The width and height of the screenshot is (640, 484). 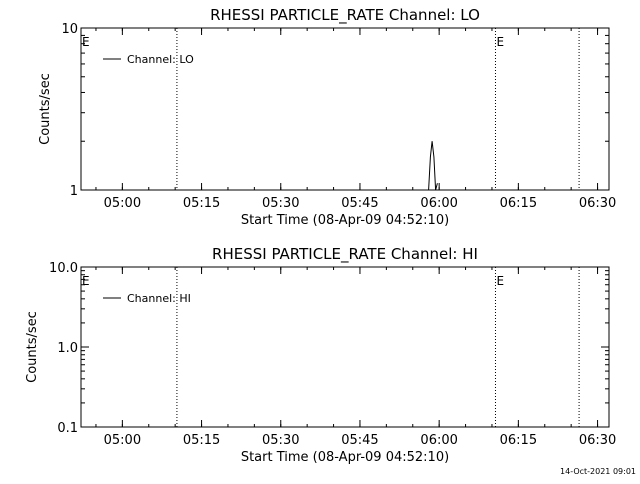 I want to click on timestamp-label: 14-Oct-2021 09:01, so click(x=598, y=471).